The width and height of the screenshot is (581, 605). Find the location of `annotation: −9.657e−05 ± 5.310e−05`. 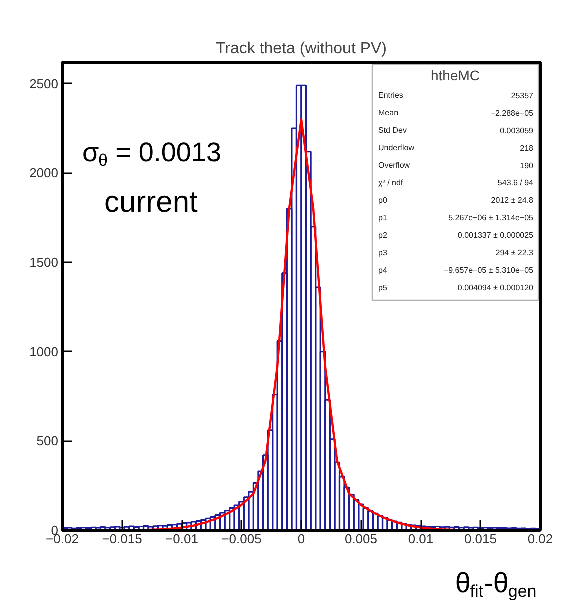

annotation: −9.657e−05 ± 5.310e−05 is located at coordinates (489, 270).